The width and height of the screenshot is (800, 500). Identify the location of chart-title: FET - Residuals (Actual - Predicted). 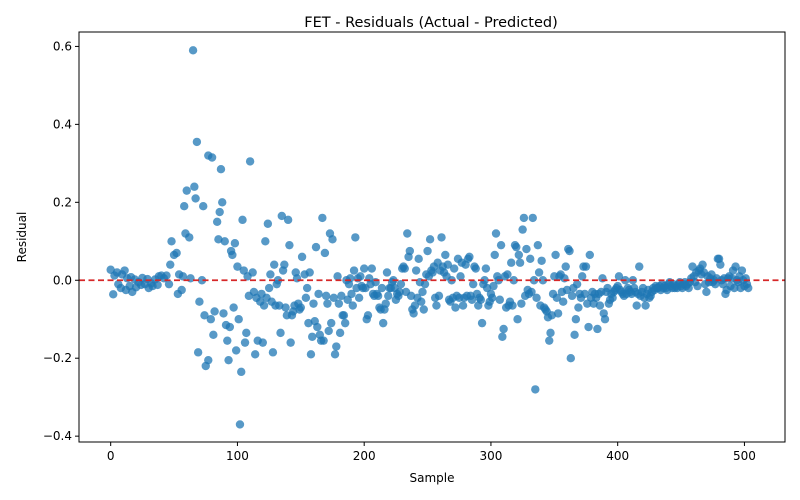
(430, 23).